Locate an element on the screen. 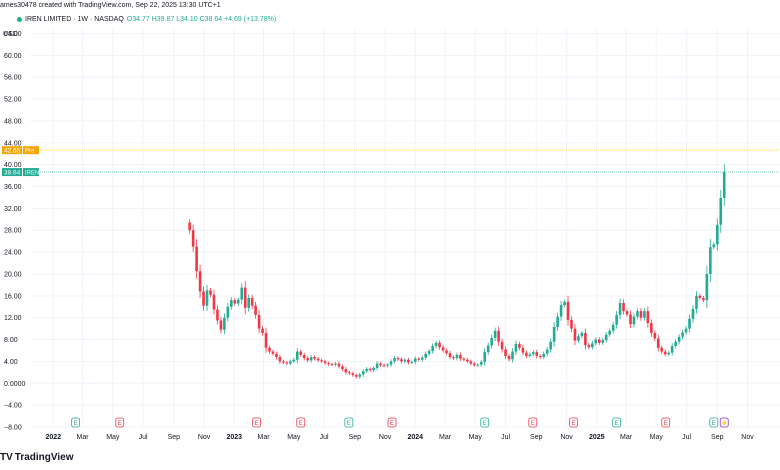 This screenshot has width=780, height=470. price-label-value: 38.64 is located at coordinates (12, 173).